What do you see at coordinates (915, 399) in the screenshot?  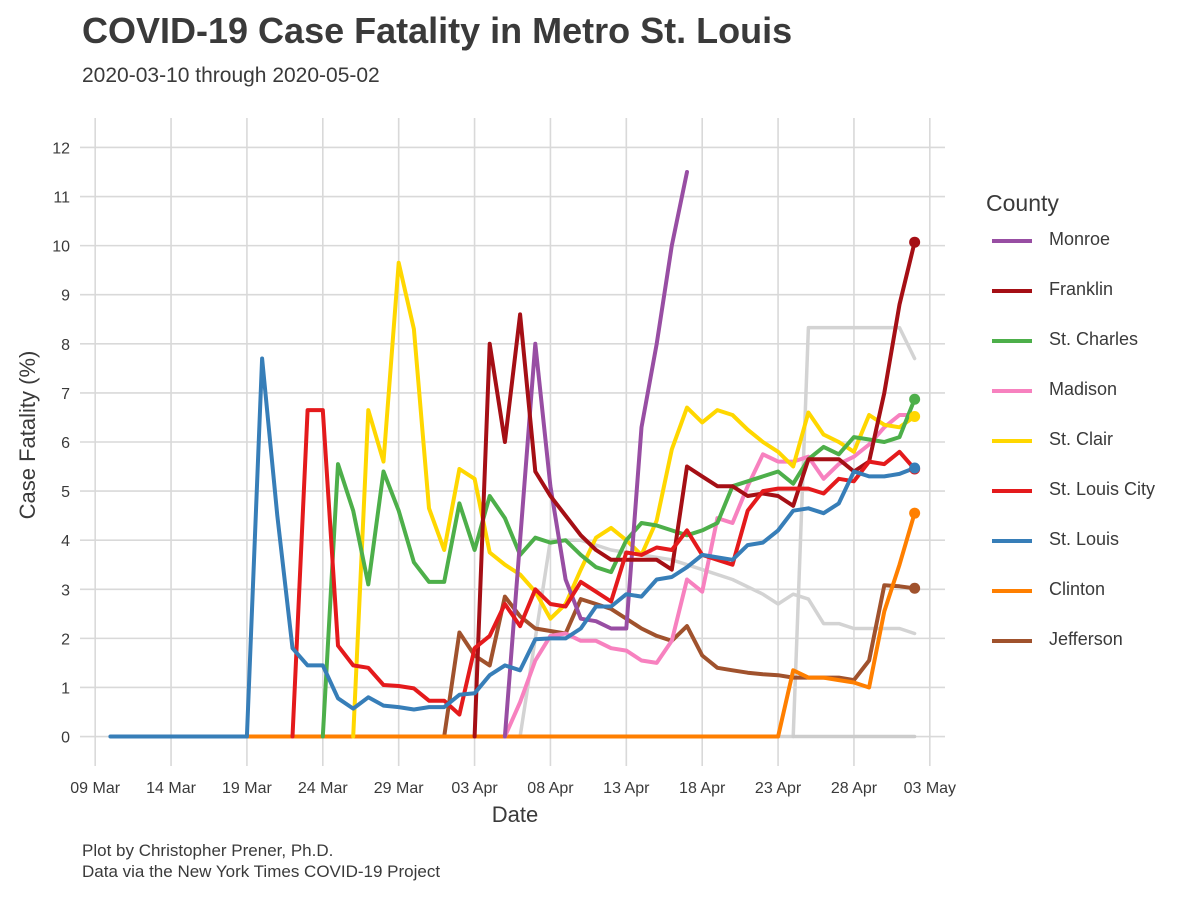 I see `end-point-st-charles` at bounding box center [915, 399].